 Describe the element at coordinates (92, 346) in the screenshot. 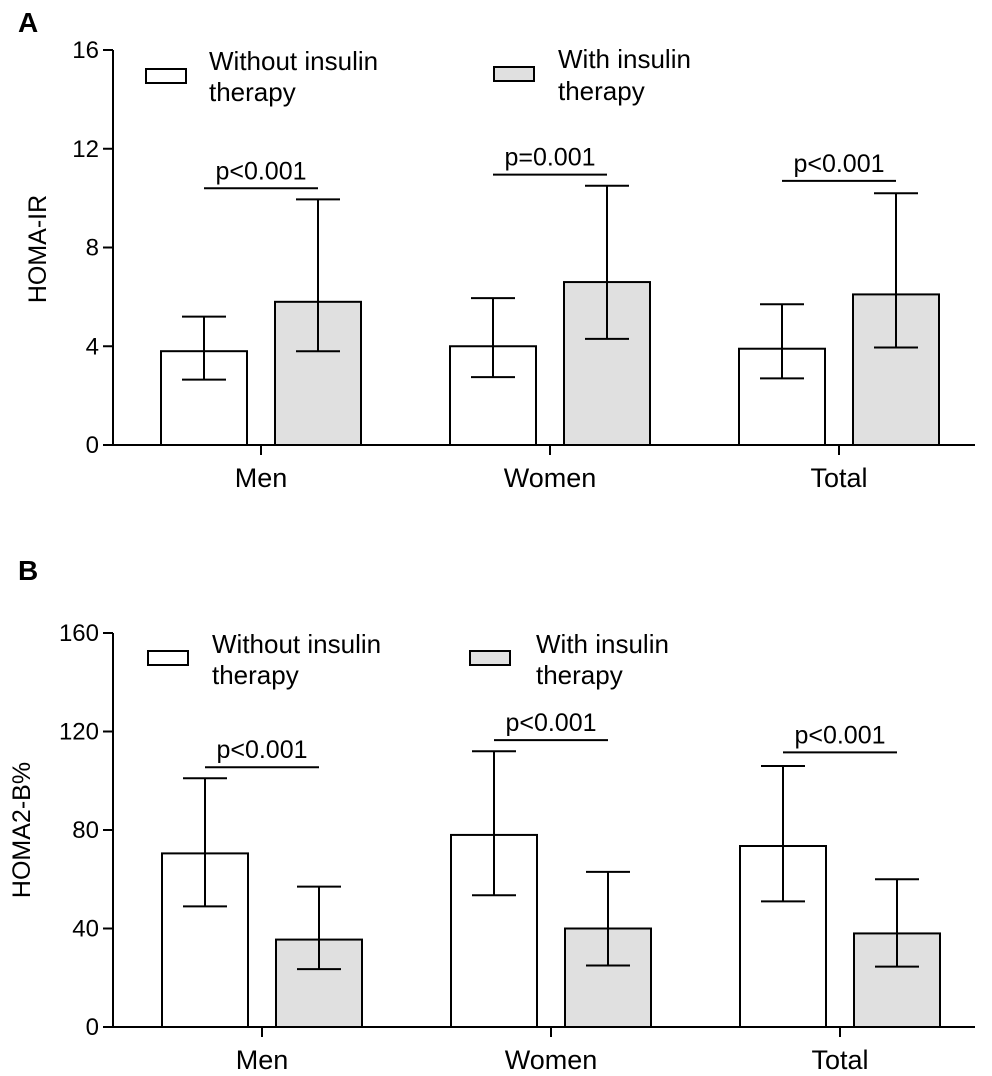

I see `y-tick-label: 4` at that location.